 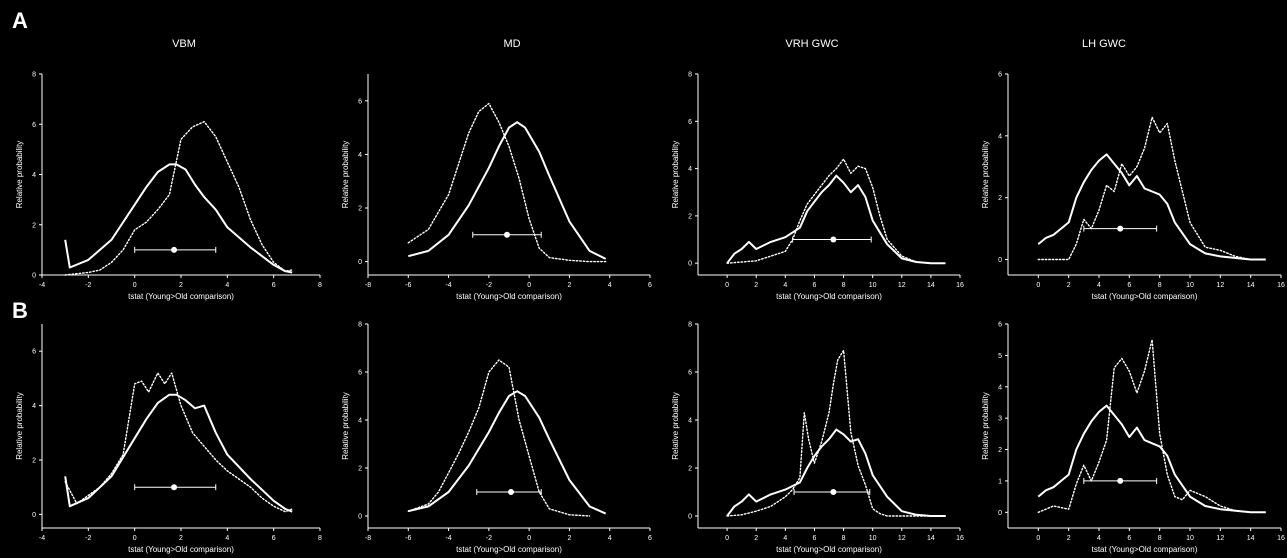 I want to click on x-tick-label: 14, so click(x=1251, y=538).